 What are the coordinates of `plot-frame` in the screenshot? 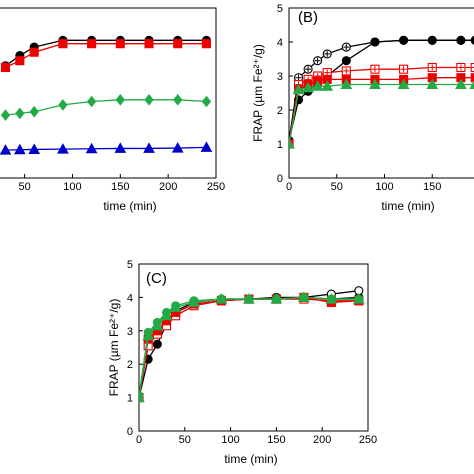 It's located at (381, 93).